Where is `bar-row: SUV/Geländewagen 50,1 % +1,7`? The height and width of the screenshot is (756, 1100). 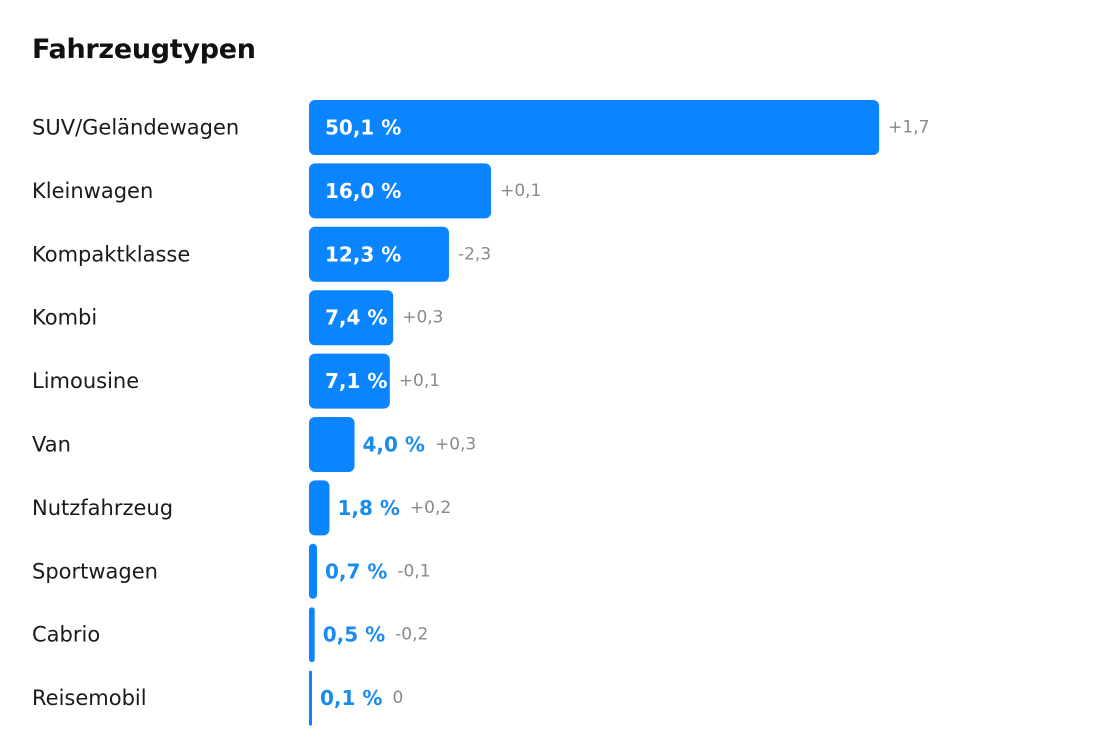
bar-row: SUV/Geländewagen 50,1 % +1,7 is located at coordinates (480, 127).